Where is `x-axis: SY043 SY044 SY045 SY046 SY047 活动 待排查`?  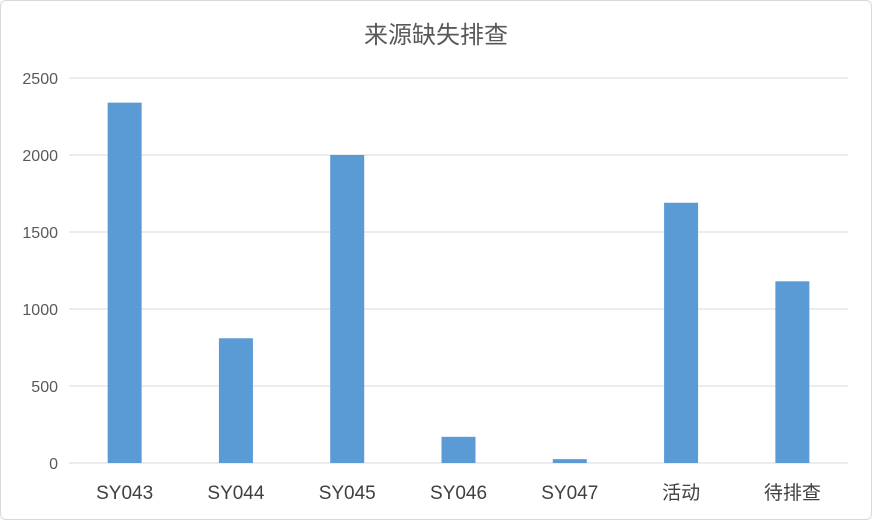 x-axis: SY043 SY044 SY045 SY046 SY047 活动 待排查 is located at coordinates (458, 493).